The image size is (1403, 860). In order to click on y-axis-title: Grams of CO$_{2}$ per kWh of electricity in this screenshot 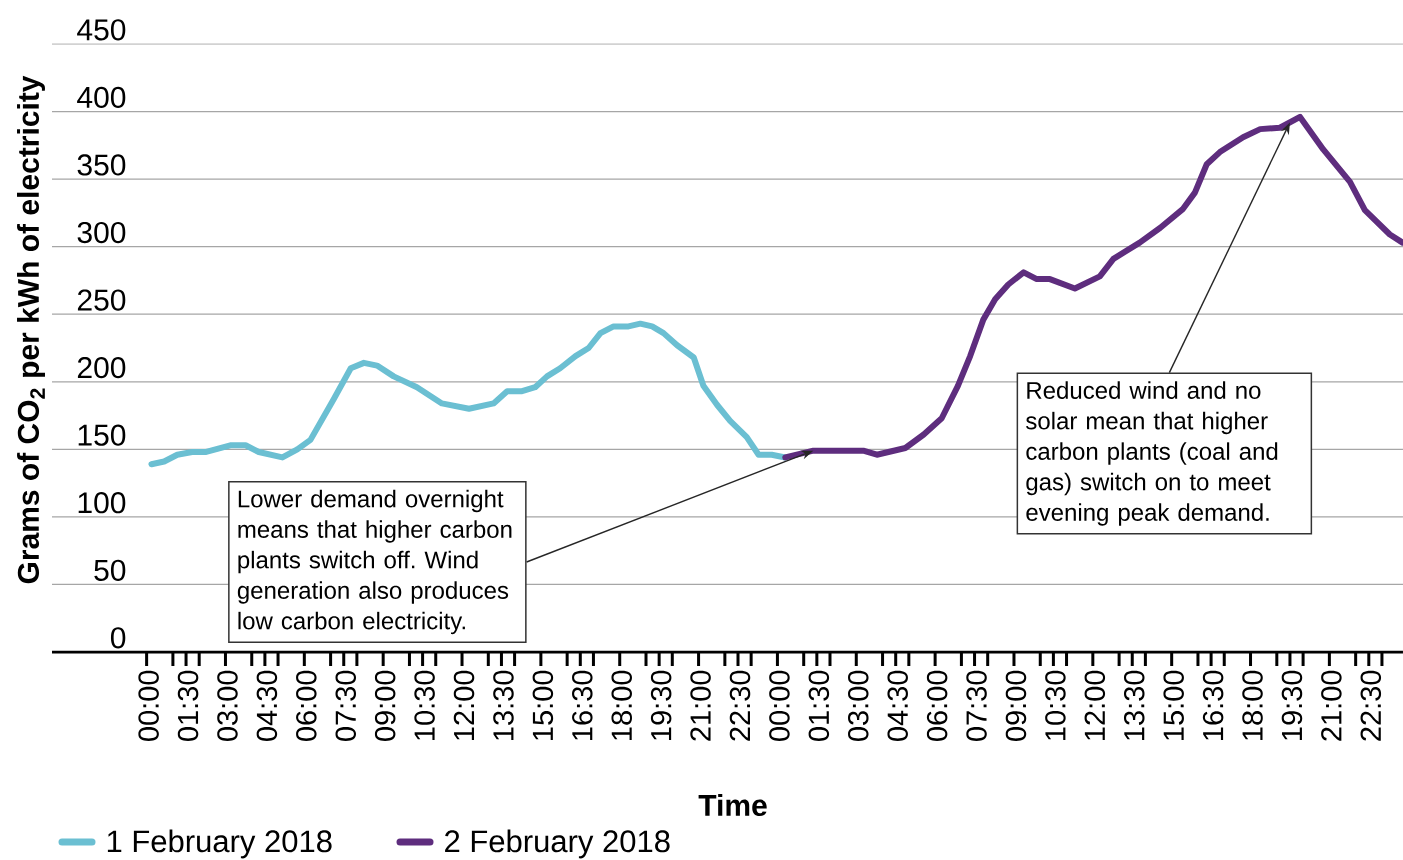, I will do `click(31, 329)`.